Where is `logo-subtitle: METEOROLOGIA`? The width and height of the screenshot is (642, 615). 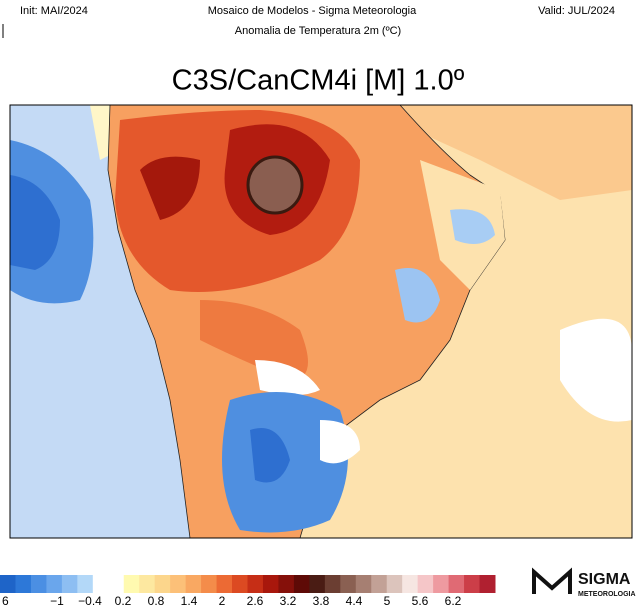 logo-subtitle: METEOROLOGIA is located at coordinates (607, 594).